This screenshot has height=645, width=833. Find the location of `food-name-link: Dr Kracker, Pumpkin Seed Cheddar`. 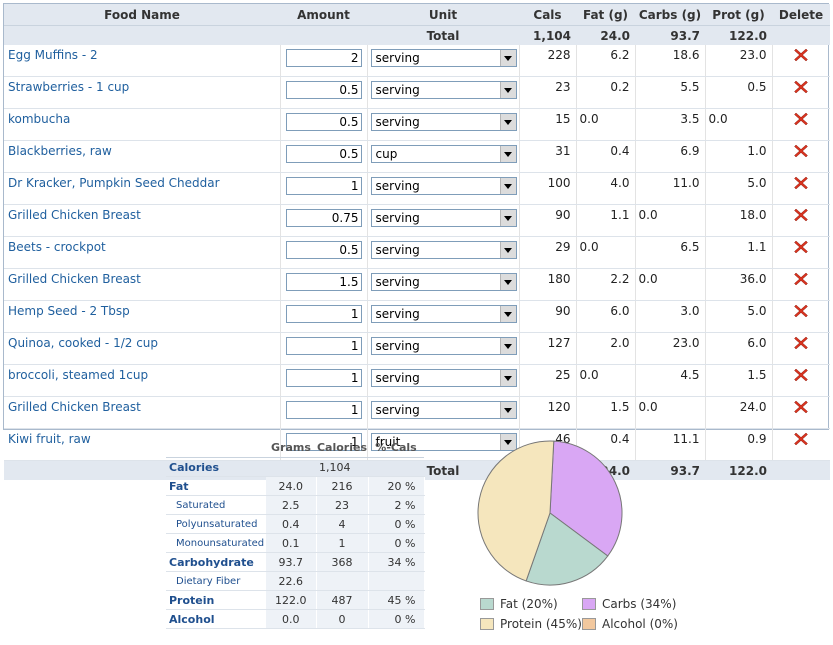

food-name-link: Dr Kracker, Pumpkin Seed Cheddar is located at coordinates (142, 188).